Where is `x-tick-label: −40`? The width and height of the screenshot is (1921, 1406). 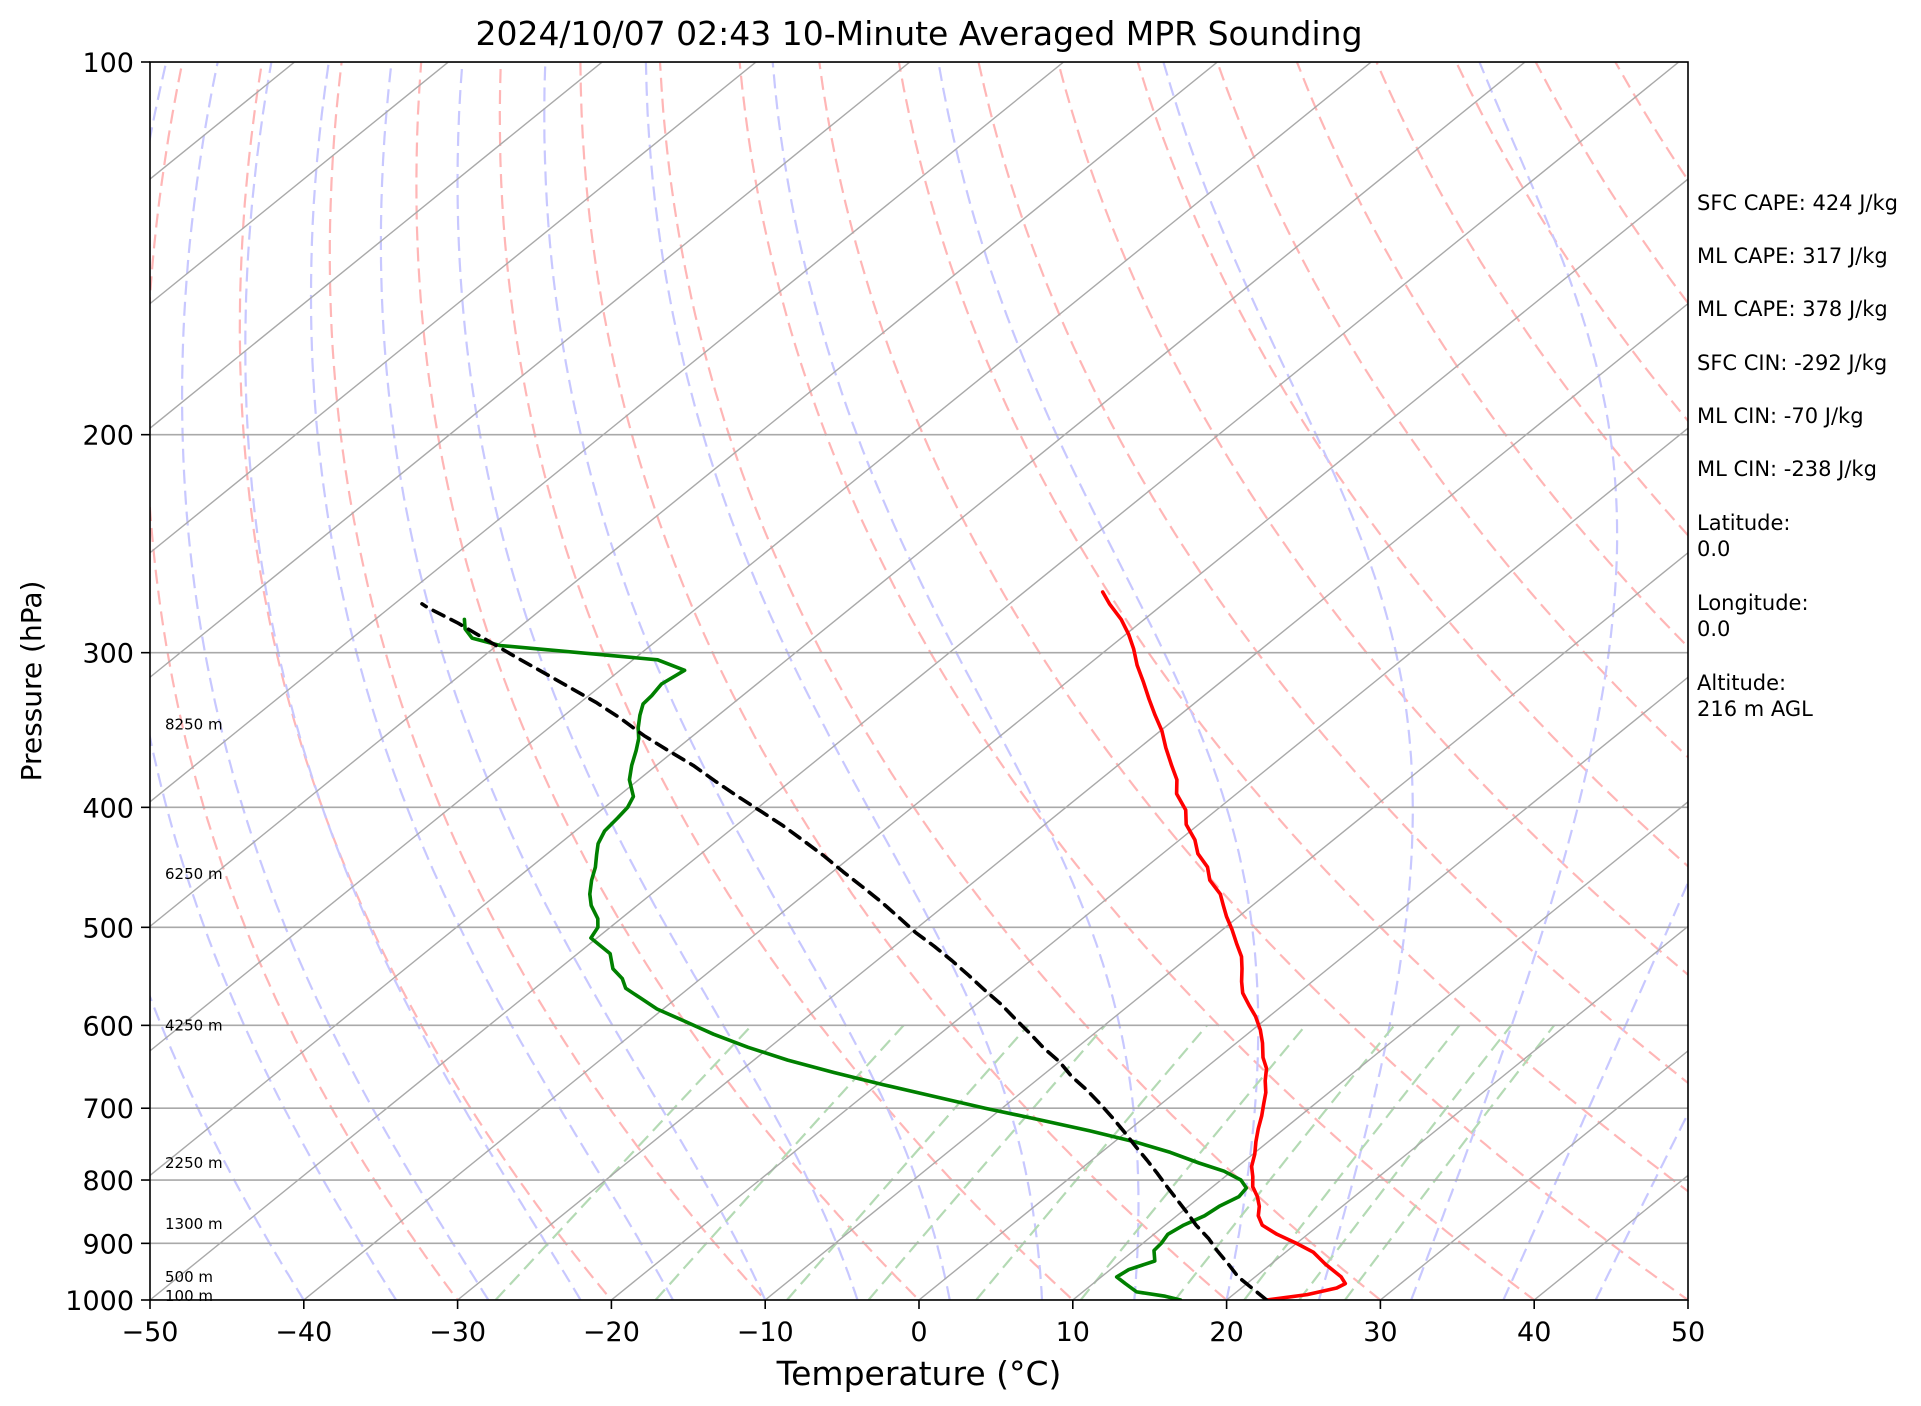 x-tick-label: −40 is located at coordinates (303, 1332).